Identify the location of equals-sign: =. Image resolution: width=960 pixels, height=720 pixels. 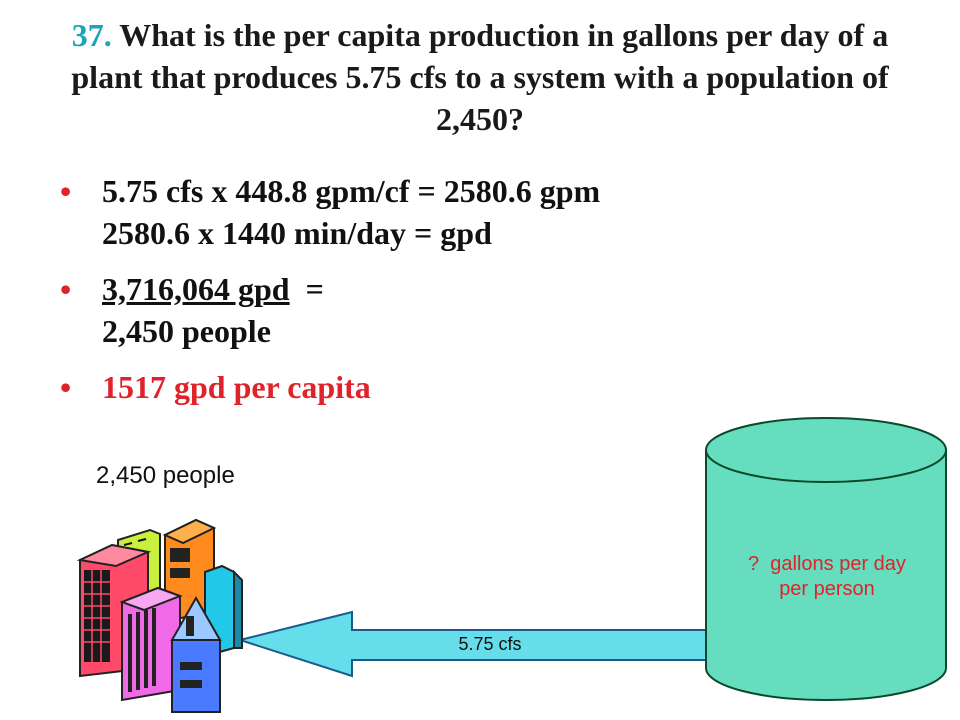
(306, 289).